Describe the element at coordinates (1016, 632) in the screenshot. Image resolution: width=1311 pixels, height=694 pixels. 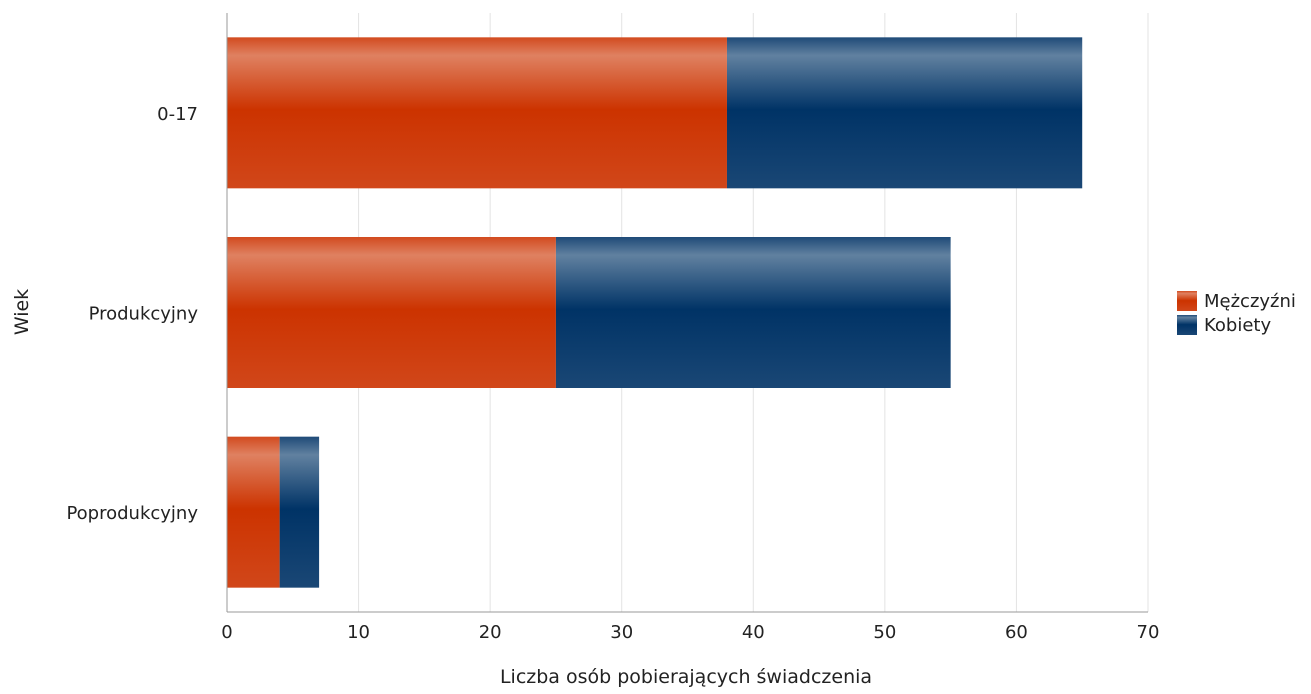
I see `x-tick-label: 60` at that location.